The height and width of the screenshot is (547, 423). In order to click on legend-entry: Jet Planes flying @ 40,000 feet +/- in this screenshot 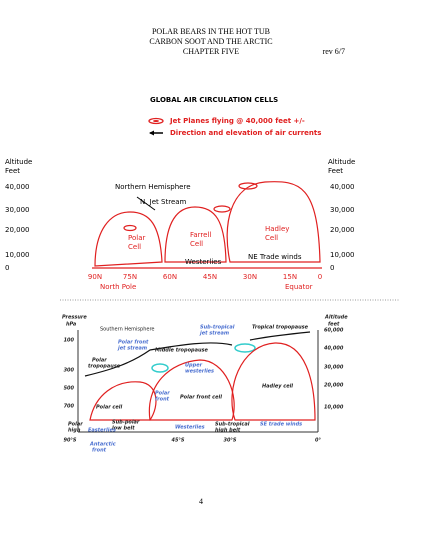, I will do `click(237, 121)`.